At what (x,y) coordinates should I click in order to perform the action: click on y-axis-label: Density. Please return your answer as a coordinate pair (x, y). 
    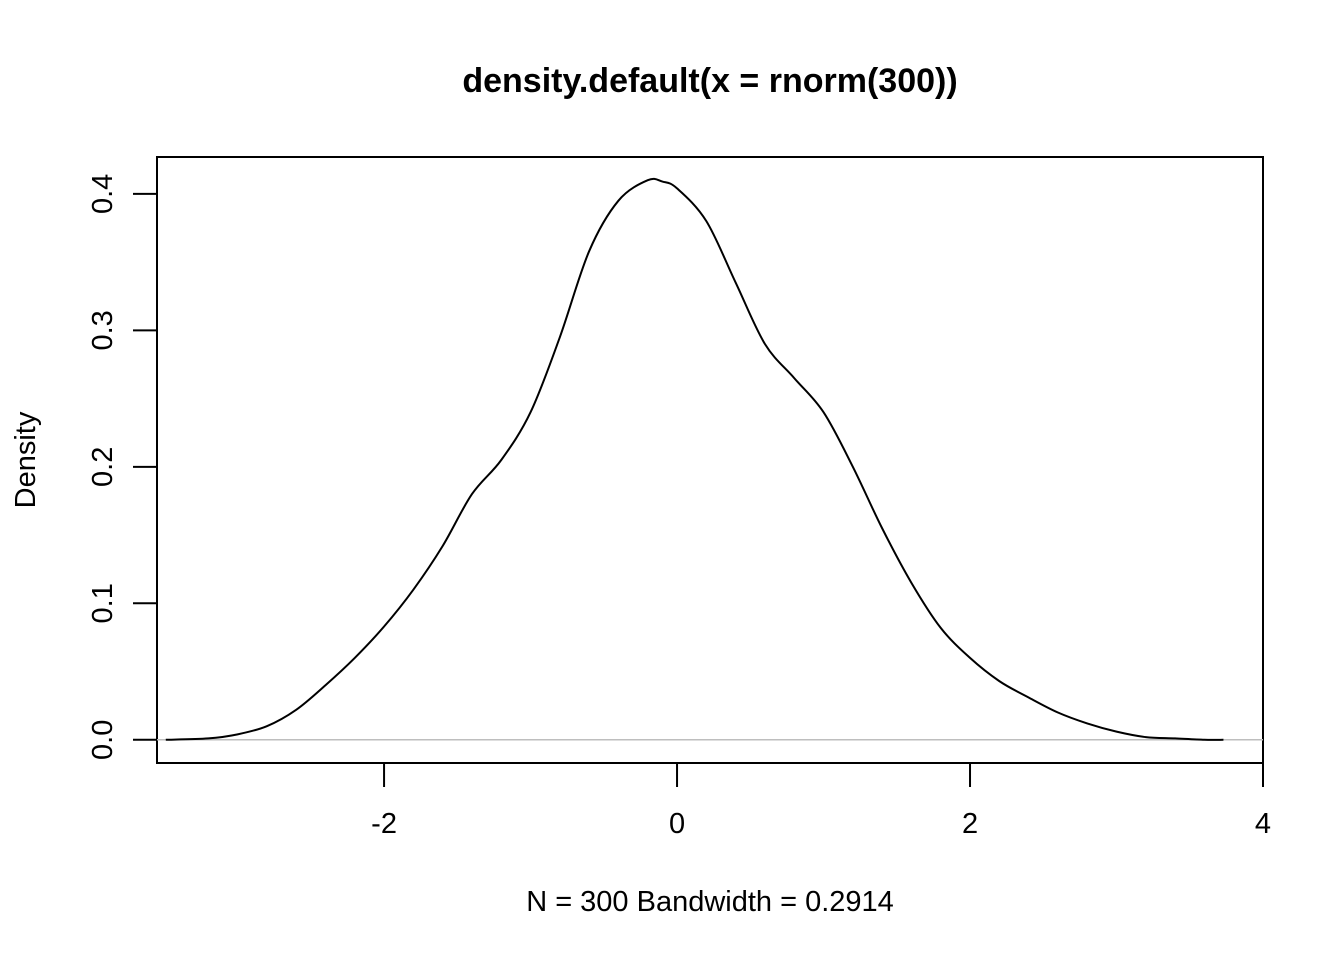
    Looking at the image, I should click on (26, 459).